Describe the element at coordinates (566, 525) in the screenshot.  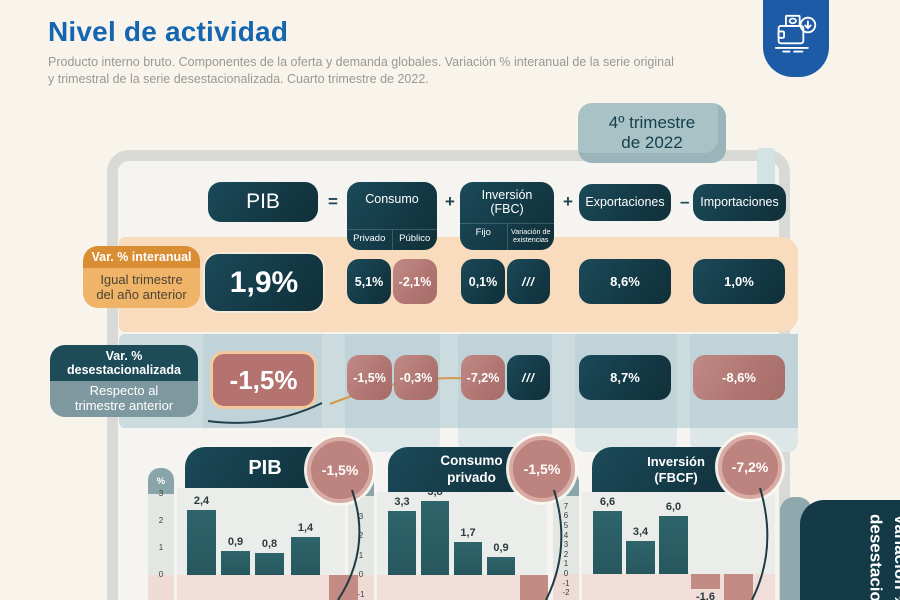
I see `y-tick: 5` at that location.